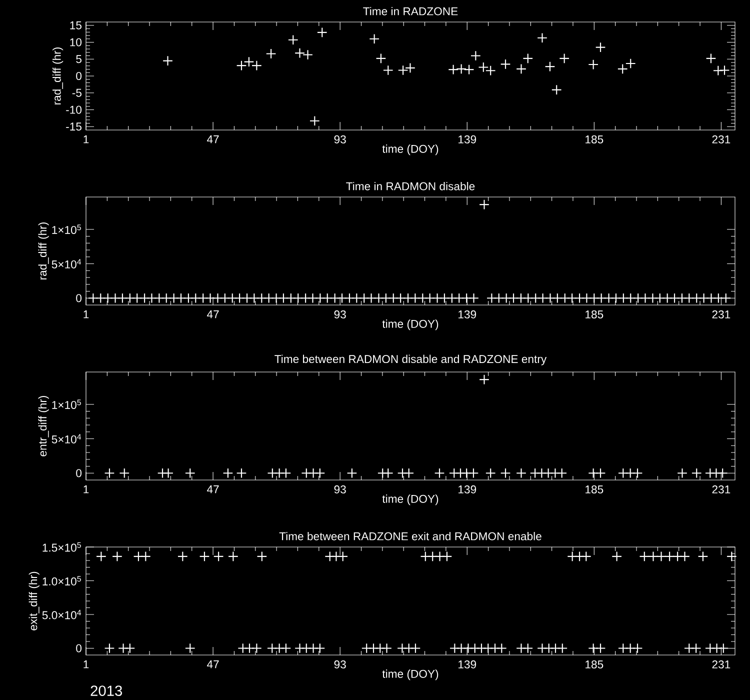 The width and height of the screenshot is (750, 700). I want to click on y-tick-label: -10, so click(74, 110).